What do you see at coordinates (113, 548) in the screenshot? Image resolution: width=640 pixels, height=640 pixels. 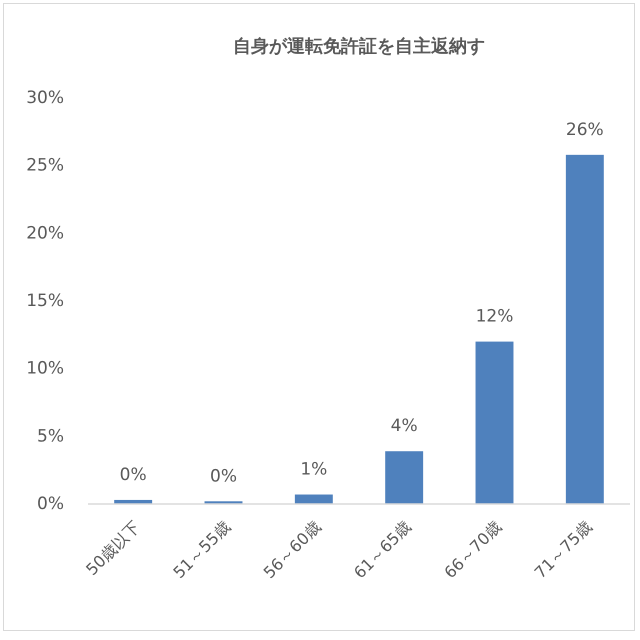 I see `x-tick-label: 50歳以下` at bounding box center [113, 548].